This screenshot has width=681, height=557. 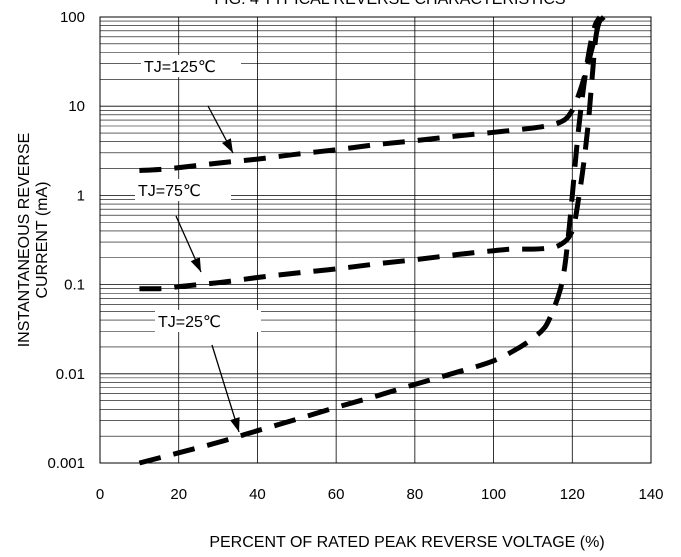 I want to click on x-tick-label: 0, so click(x=100, y=494).